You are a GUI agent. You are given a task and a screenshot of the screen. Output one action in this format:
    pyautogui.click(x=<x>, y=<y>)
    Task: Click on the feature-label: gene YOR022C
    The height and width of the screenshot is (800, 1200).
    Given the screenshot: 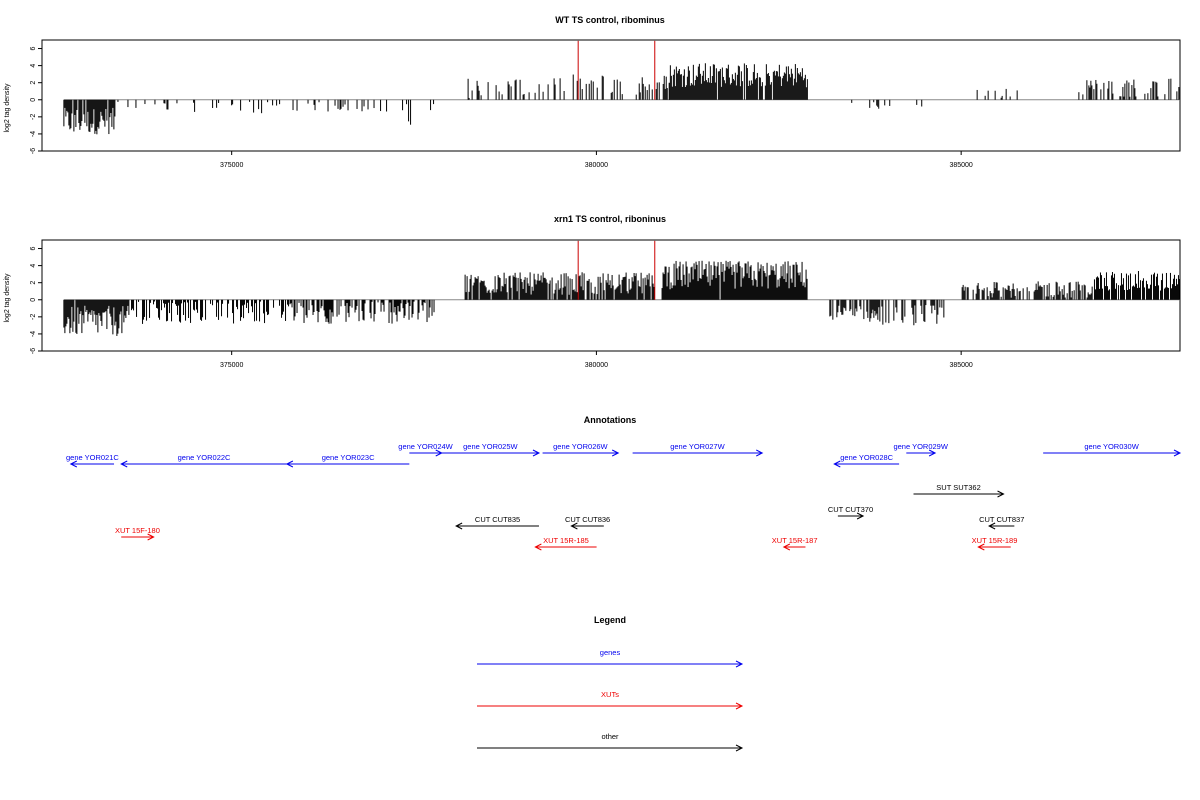 What is the action you would take?
    pyautogui.click(x=204, y=457)
    